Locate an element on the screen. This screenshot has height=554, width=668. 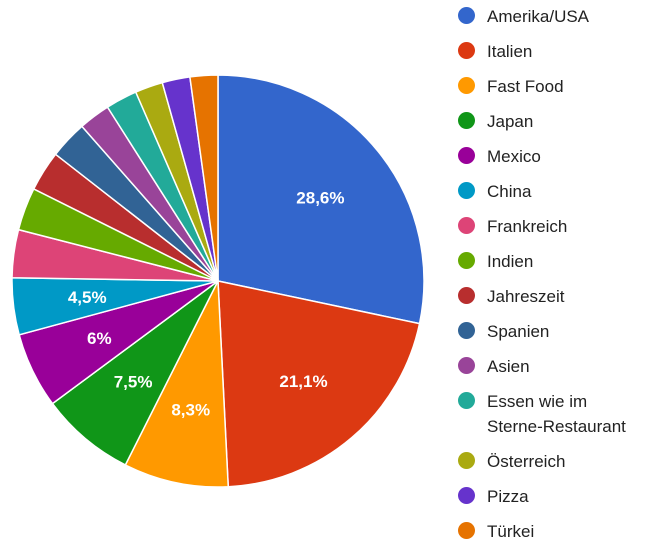
legend-label: China is located at coordinates (509, 191).